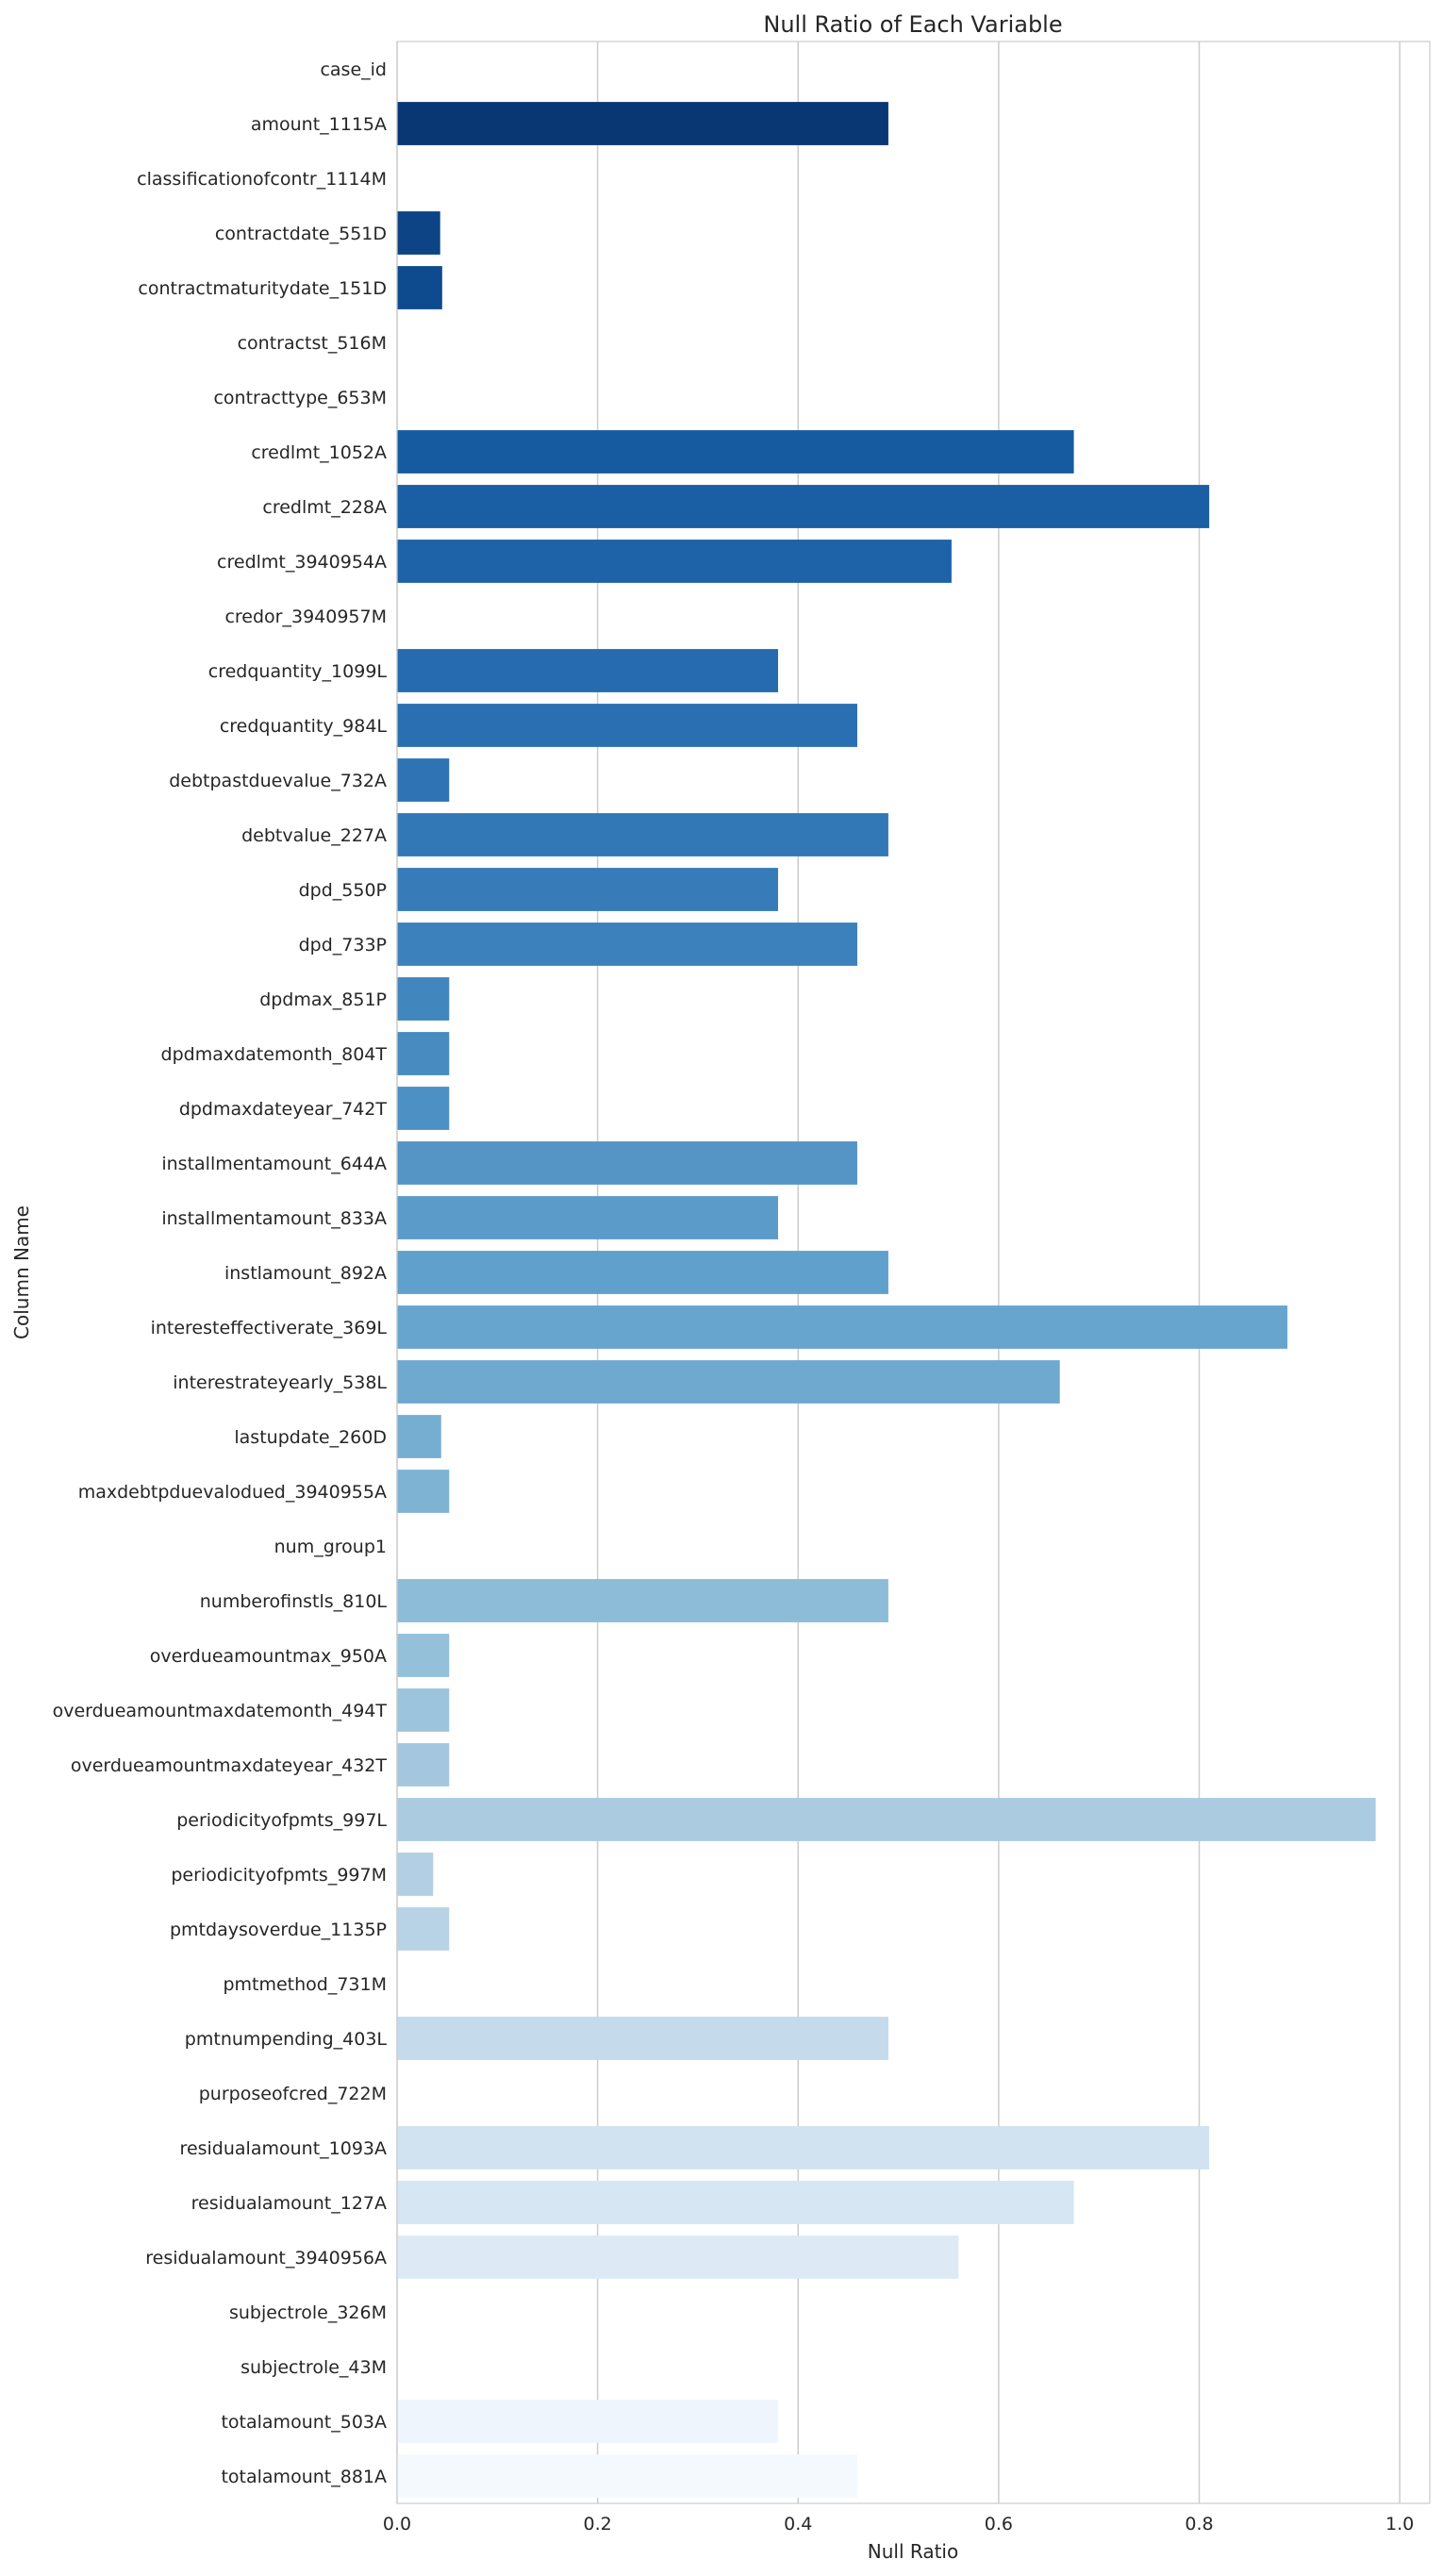 The image size is (1443, 2576). Describe the element at coordinates (312, 344) in the screenshot. I see `y-tick-label: contractst_516M` at that location.